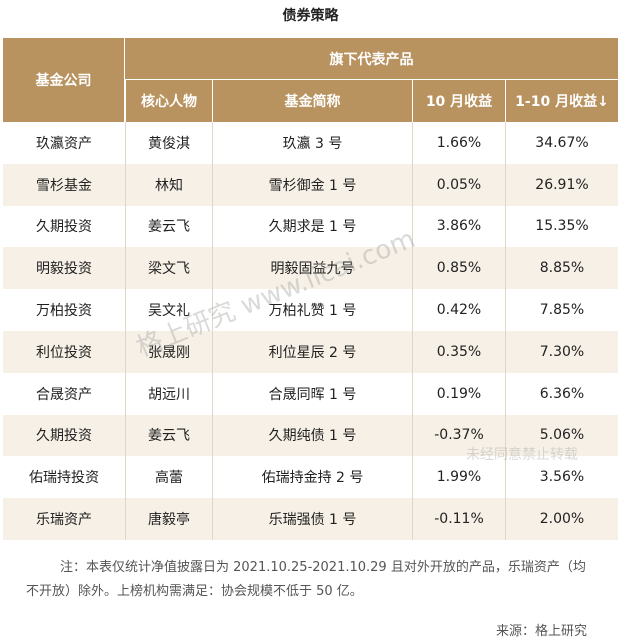  Describe the element at coordinates (64, 352) in the screenshot. I see `table-cell: 利位投资` at that location.